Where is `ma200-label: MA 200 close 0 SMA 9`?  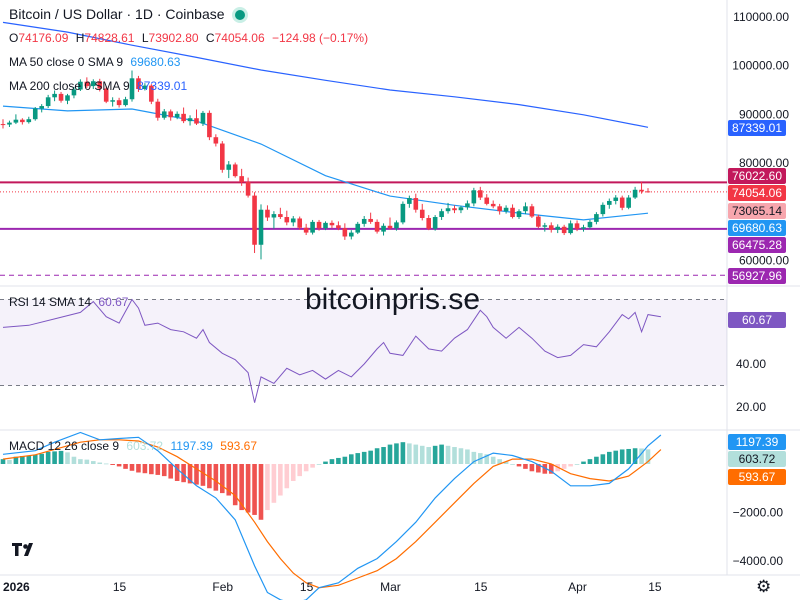 ma200-label: MA 200 close 0 SMA 9 is located at coordinates (69, 86).